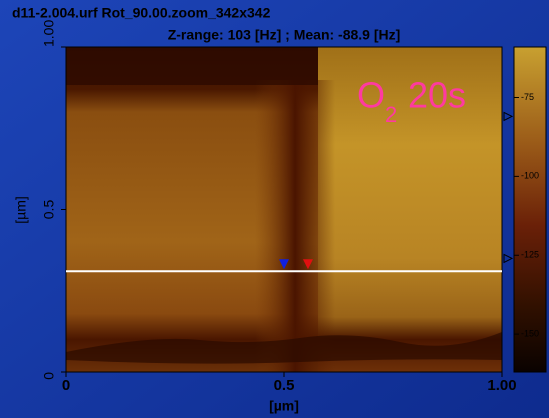 This screenshot has height=418, width=549. Describe the element at coordinates (192, 66) in the screenshot. I see `image-top-band` at that location.